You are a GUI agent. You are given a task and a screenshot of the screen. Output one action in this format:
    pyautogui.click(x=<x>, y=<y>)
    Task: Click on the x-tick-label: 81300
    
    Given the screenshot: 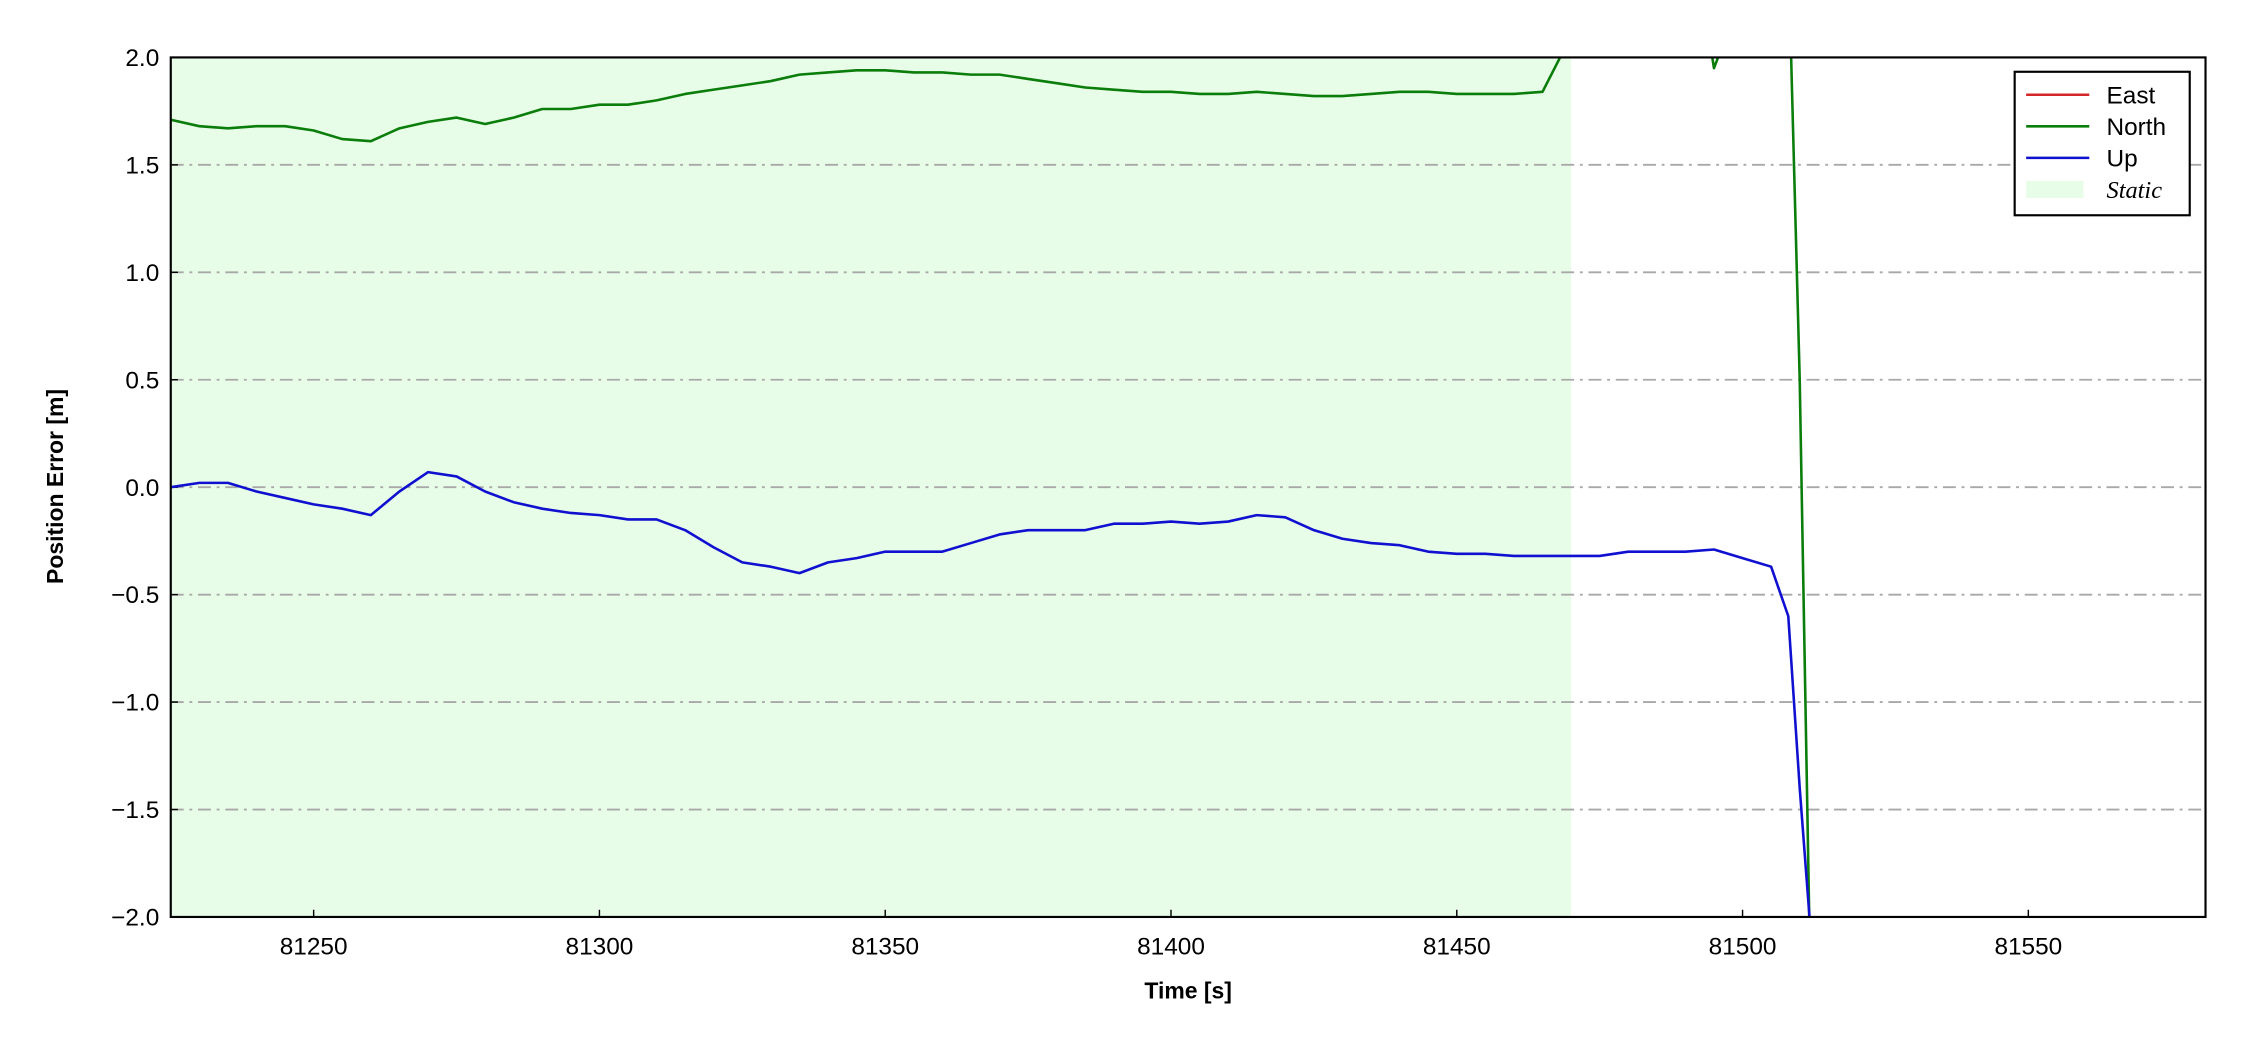 What is the action you would take?
    pyautogui.click(x=600, y=946)
    